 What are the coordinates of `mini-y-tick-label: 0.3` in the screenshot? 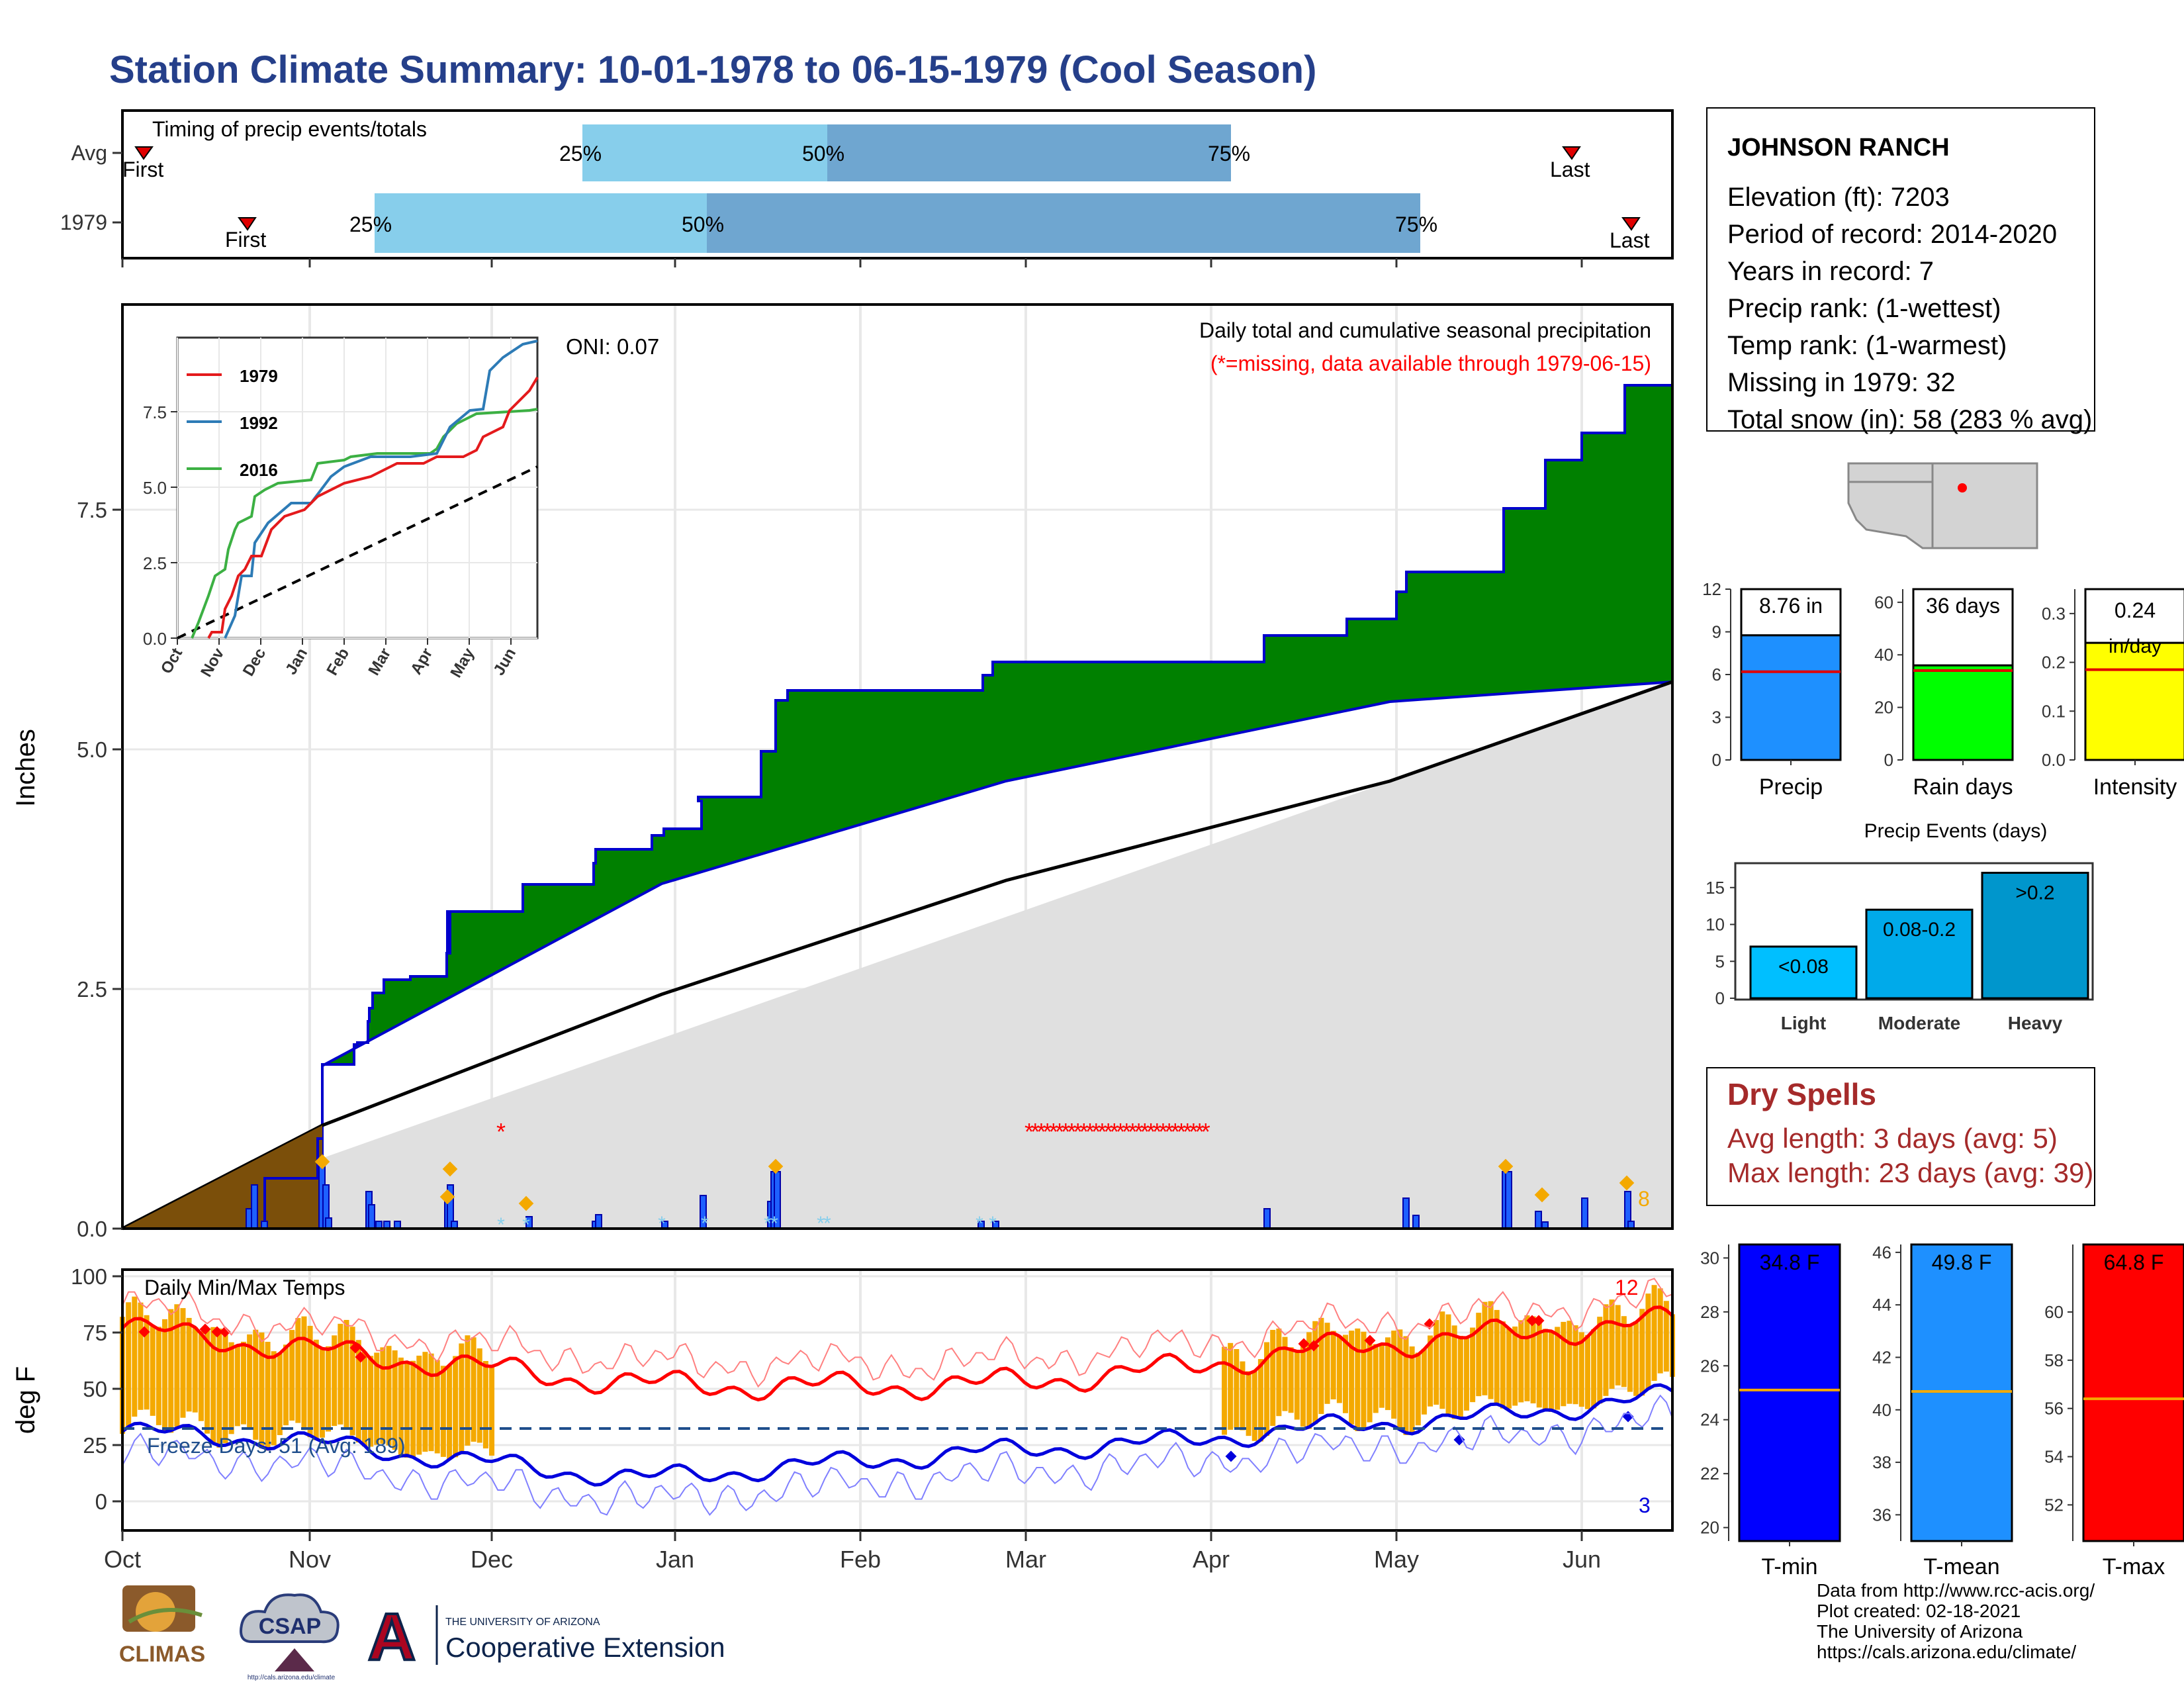 It's located at (2054, 614).